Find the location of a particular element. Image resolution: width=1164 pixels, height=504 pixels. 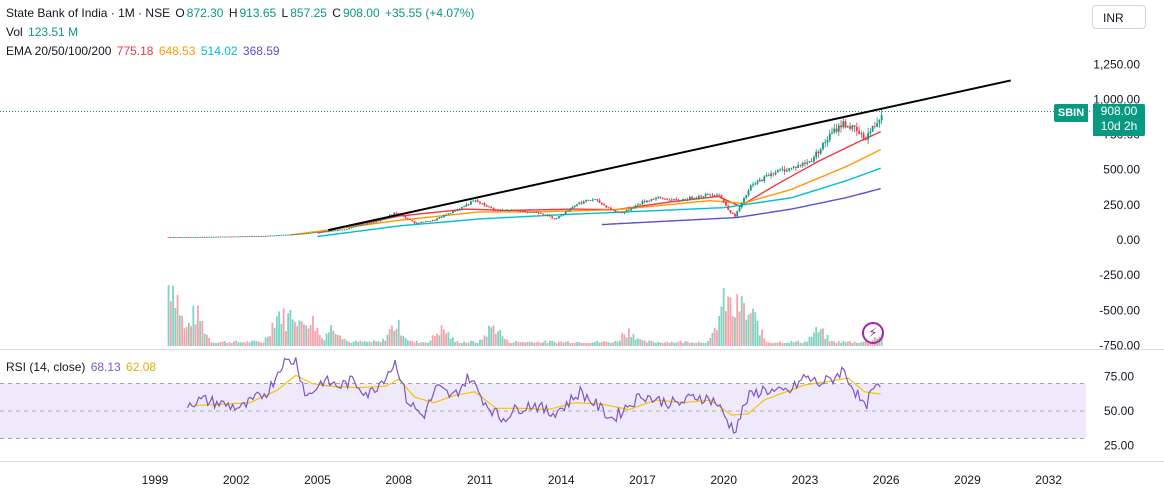

high-value: 913.65 is located at coordinates (258, 13).